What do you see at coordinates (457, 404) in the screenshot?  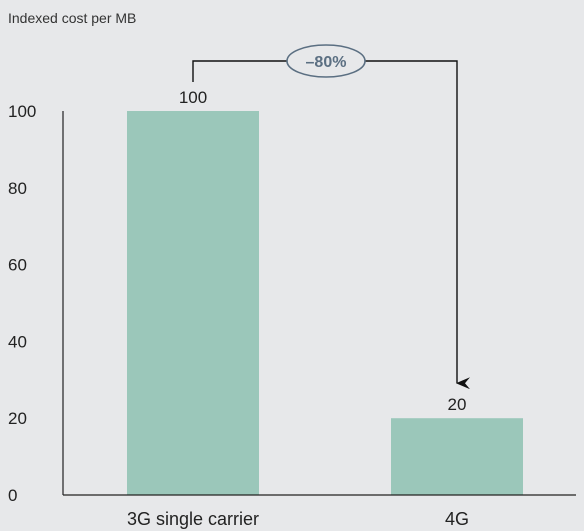 I see `bar-value-label: 20` at bounding box center [457, 404].